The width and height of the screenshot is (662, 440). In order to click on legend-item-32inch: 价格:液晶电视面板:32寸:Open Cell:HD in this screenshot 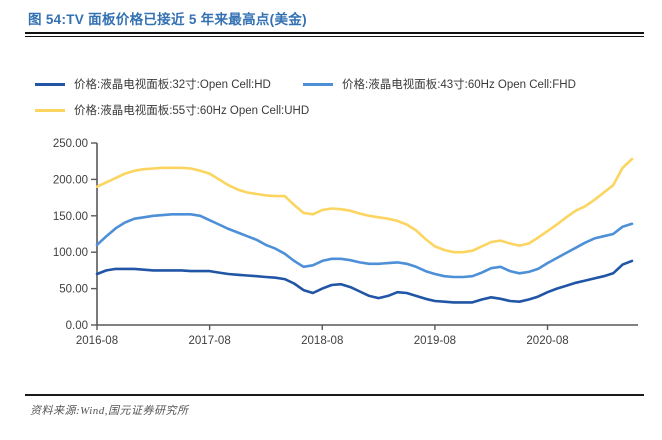, I will do `click(153, 84)`.